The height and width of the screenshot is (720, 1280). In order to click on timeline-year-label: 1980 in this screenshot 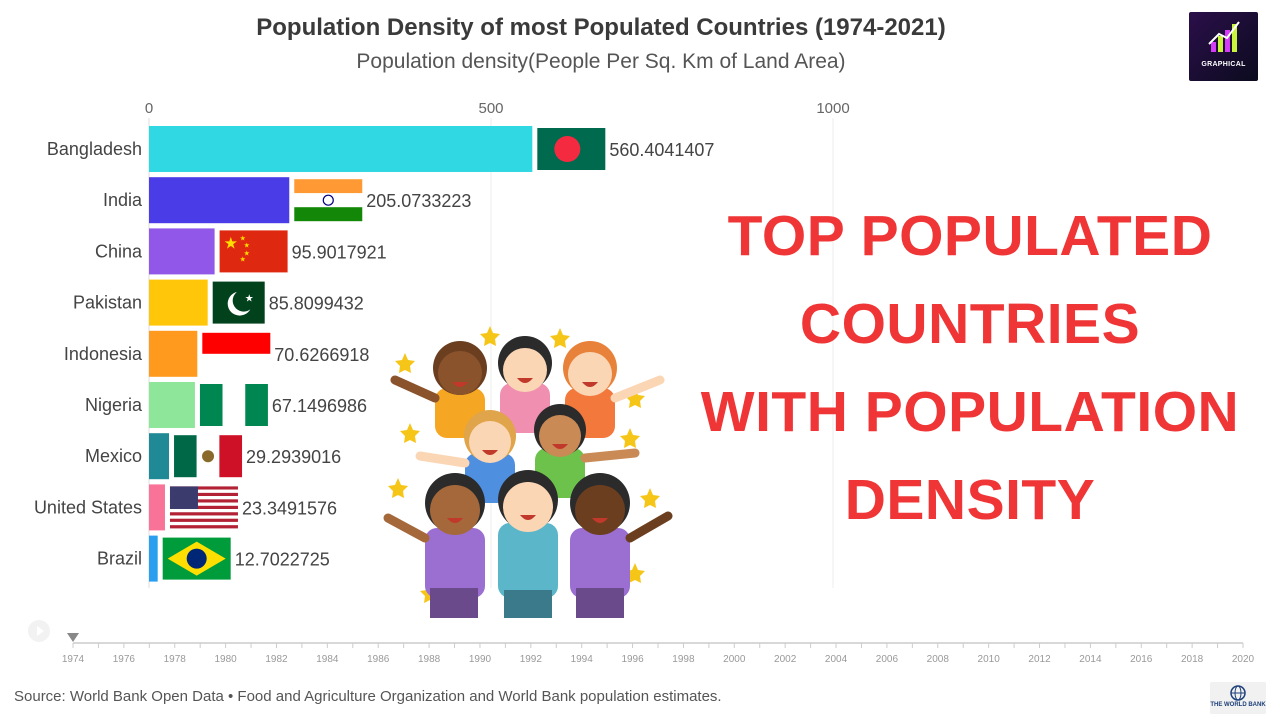, I will do `click(225, 659)`.